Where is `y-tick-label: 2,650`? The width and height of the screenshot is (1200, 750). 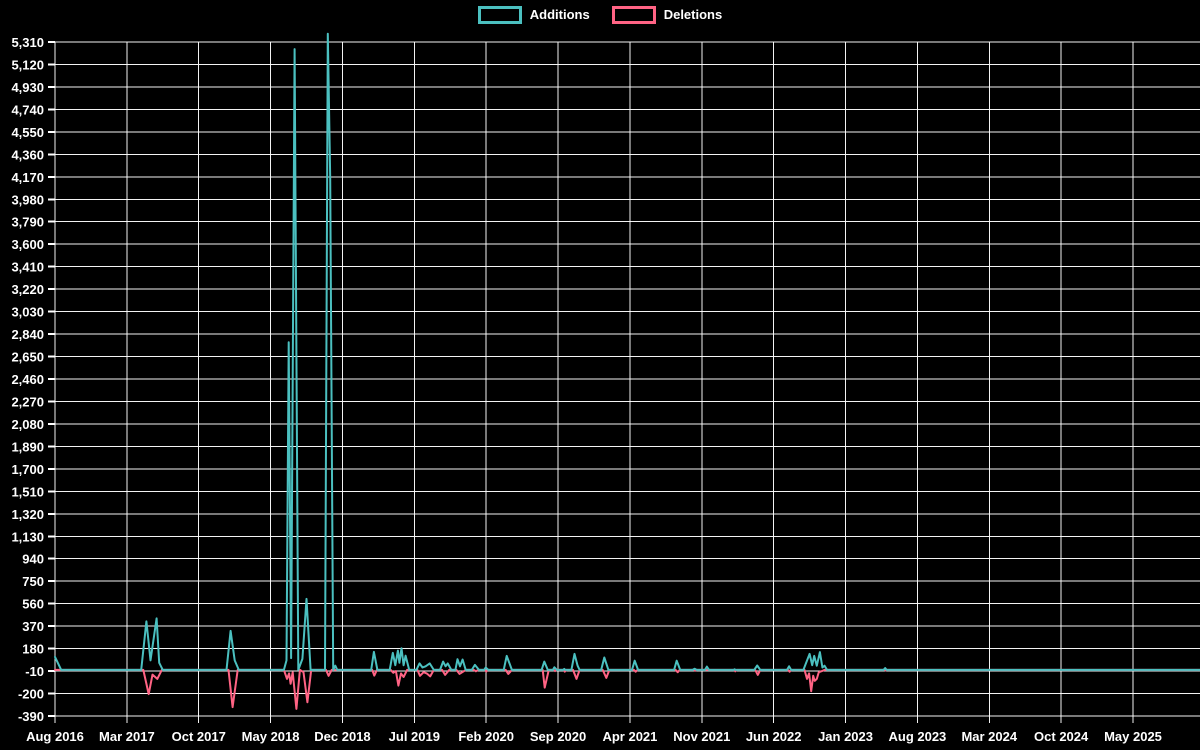 y-tick-label: 2,650 is located at coordinates (27, 357).